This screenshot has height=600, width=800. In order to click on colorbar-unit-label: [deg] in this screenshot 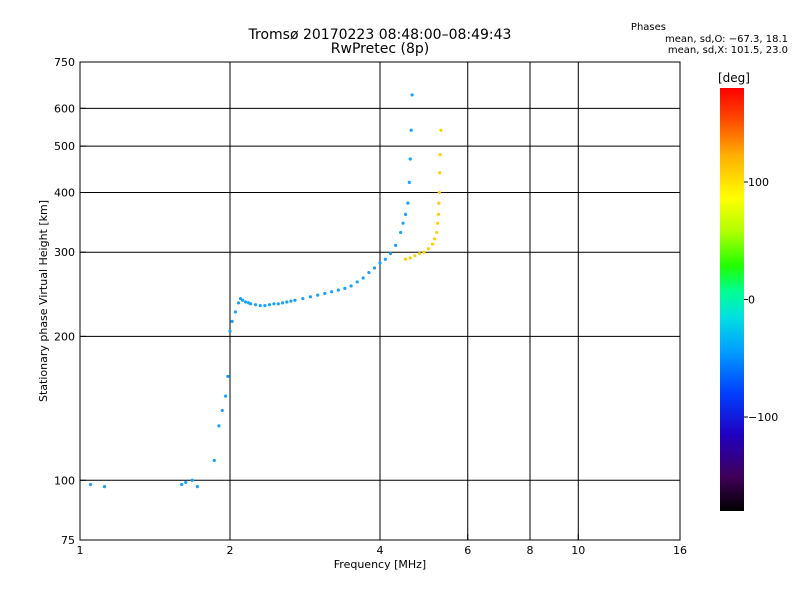, I will do `click(734, 78)`.